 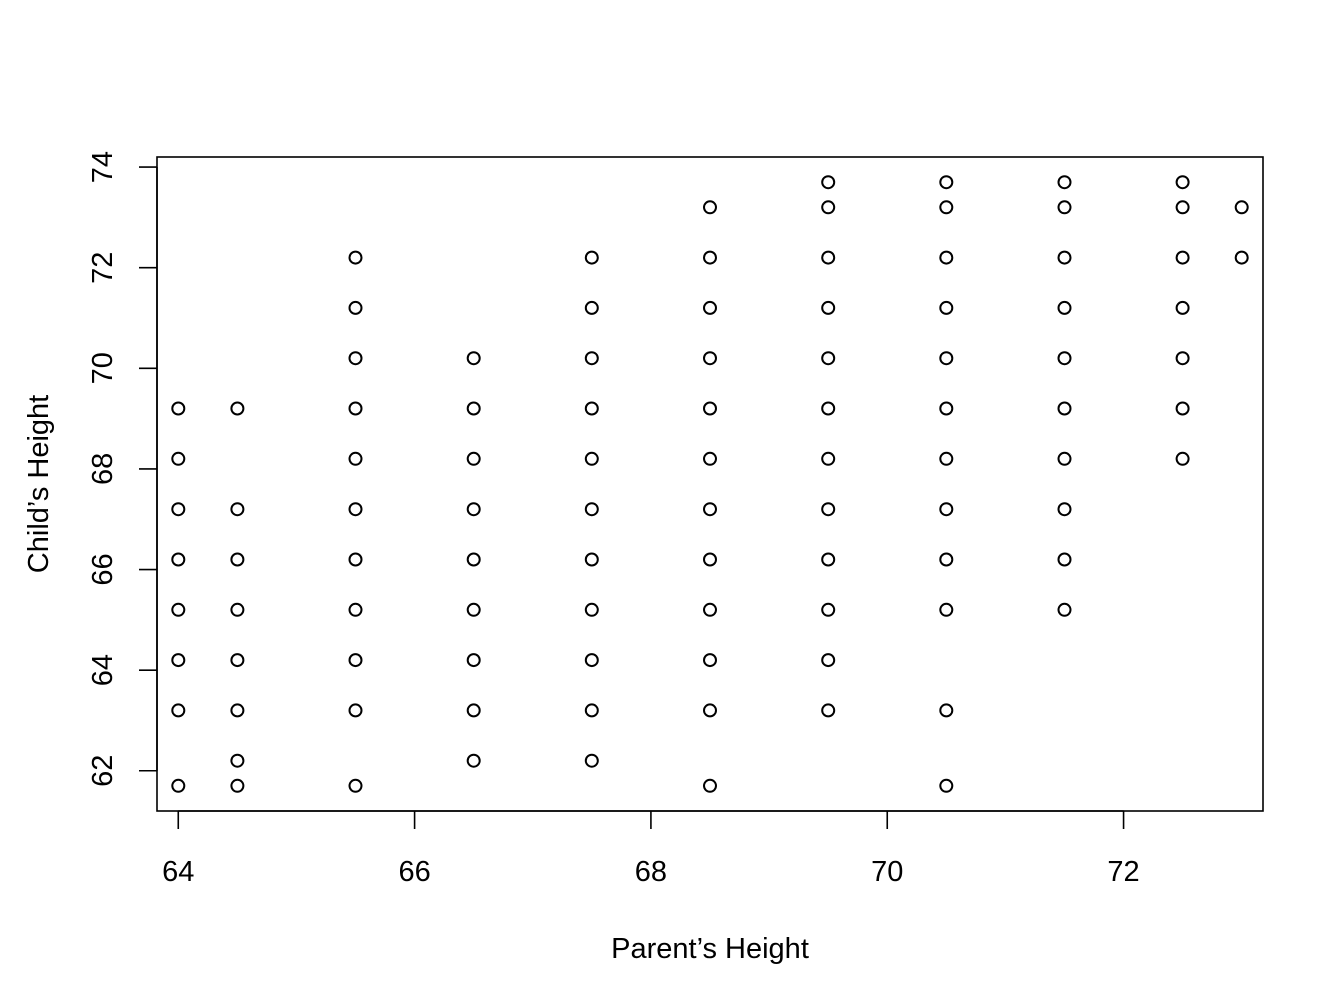 I want to click on y-tick-label: 72, so click(x=103, y=268).